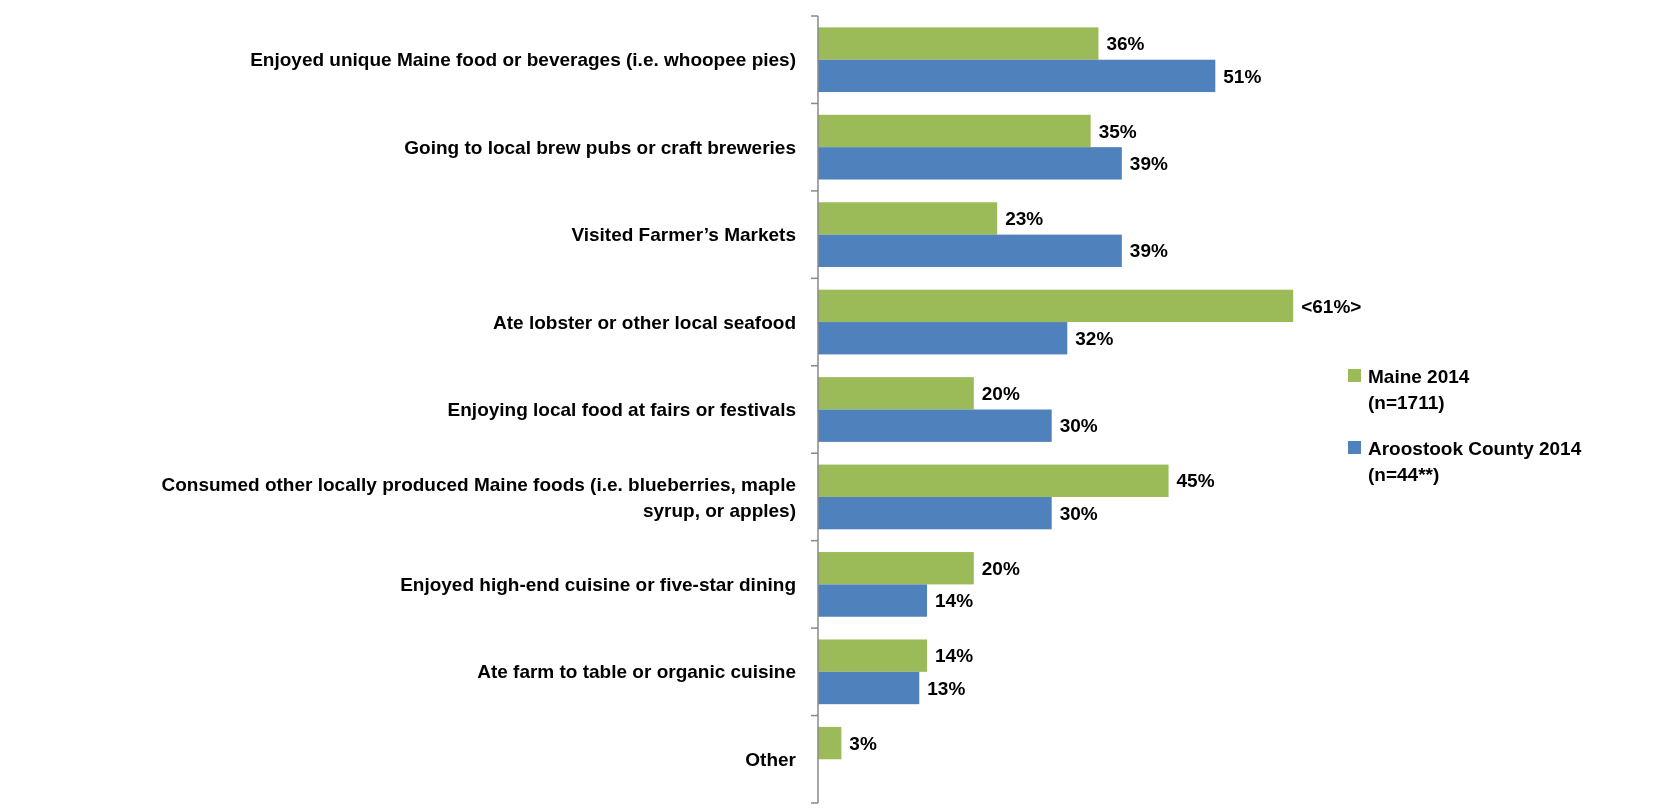  What do you see at coordinates (1475, 461) in the screenshot?
I see `legend-label: Aroostook County 2014 (n=44**)` at bounding box center [1475, 461].